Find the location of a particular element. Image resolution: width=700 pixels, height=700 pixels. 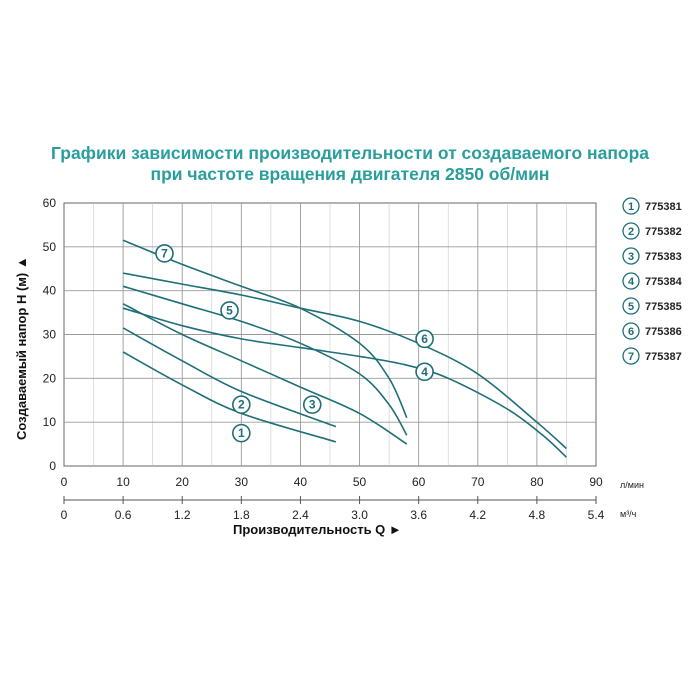

x-tick-label-m3h: 1.2 is located at coordinates (182, 515).